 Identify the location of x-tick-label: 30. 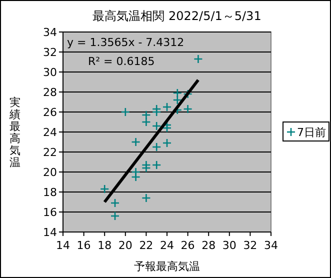
(229, 245).